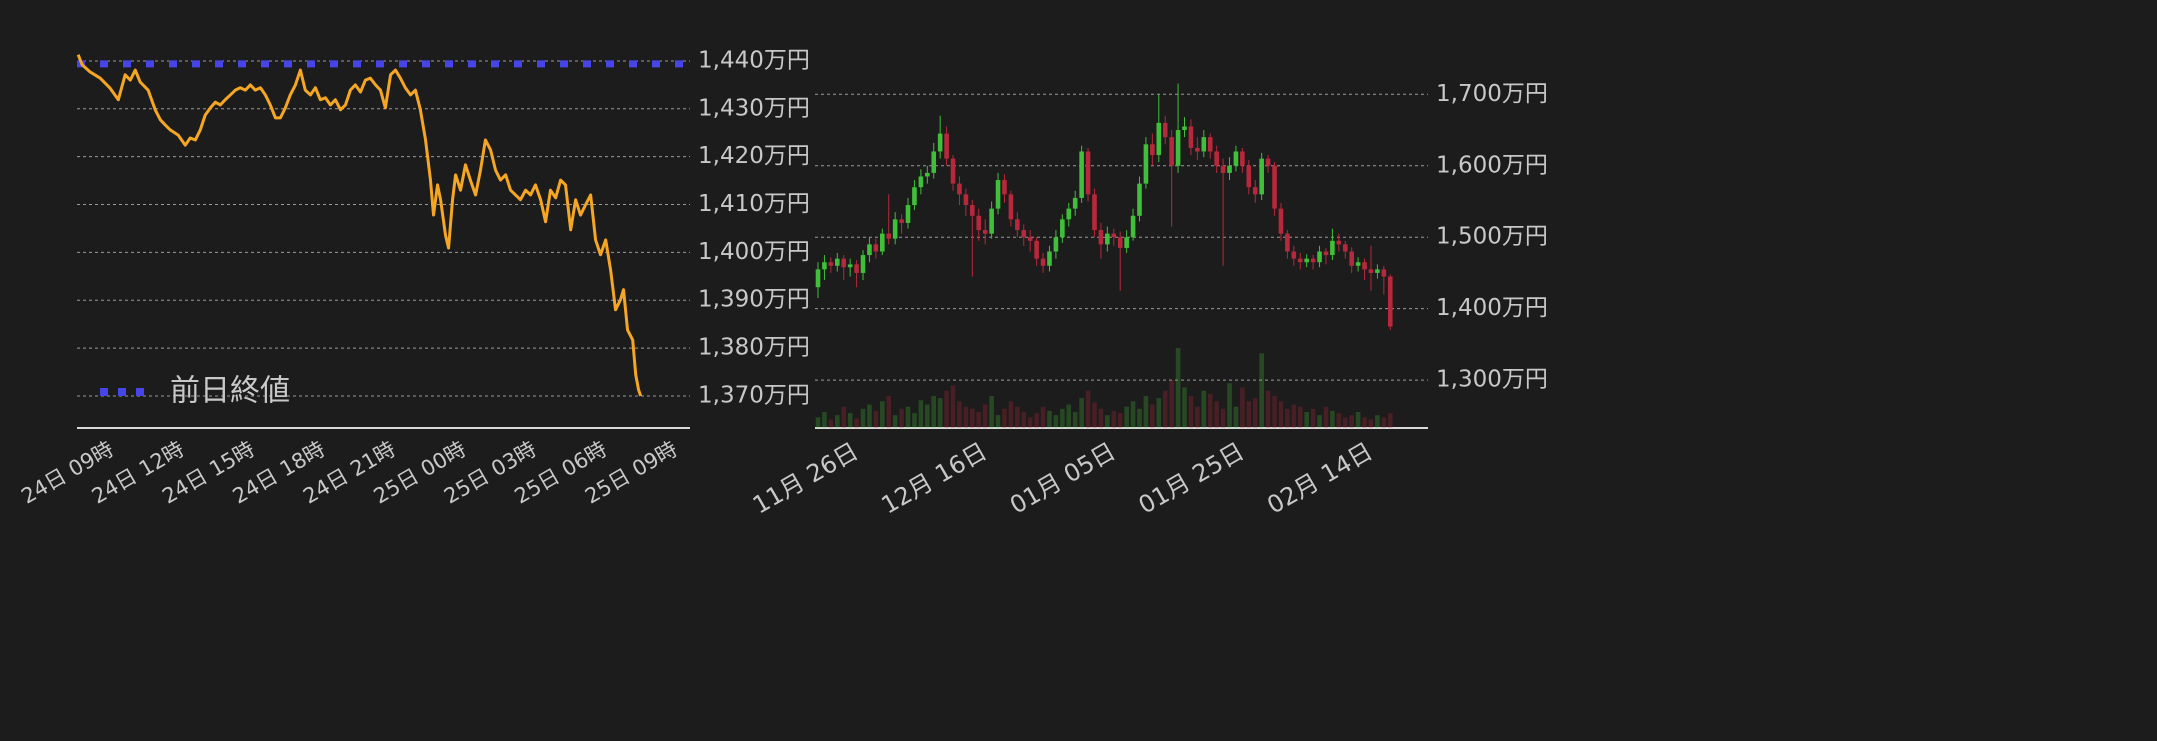 This screenshot has width=2157, height=741. I want to click on y-tick-label: 1,300万円, so click(1492, 380).